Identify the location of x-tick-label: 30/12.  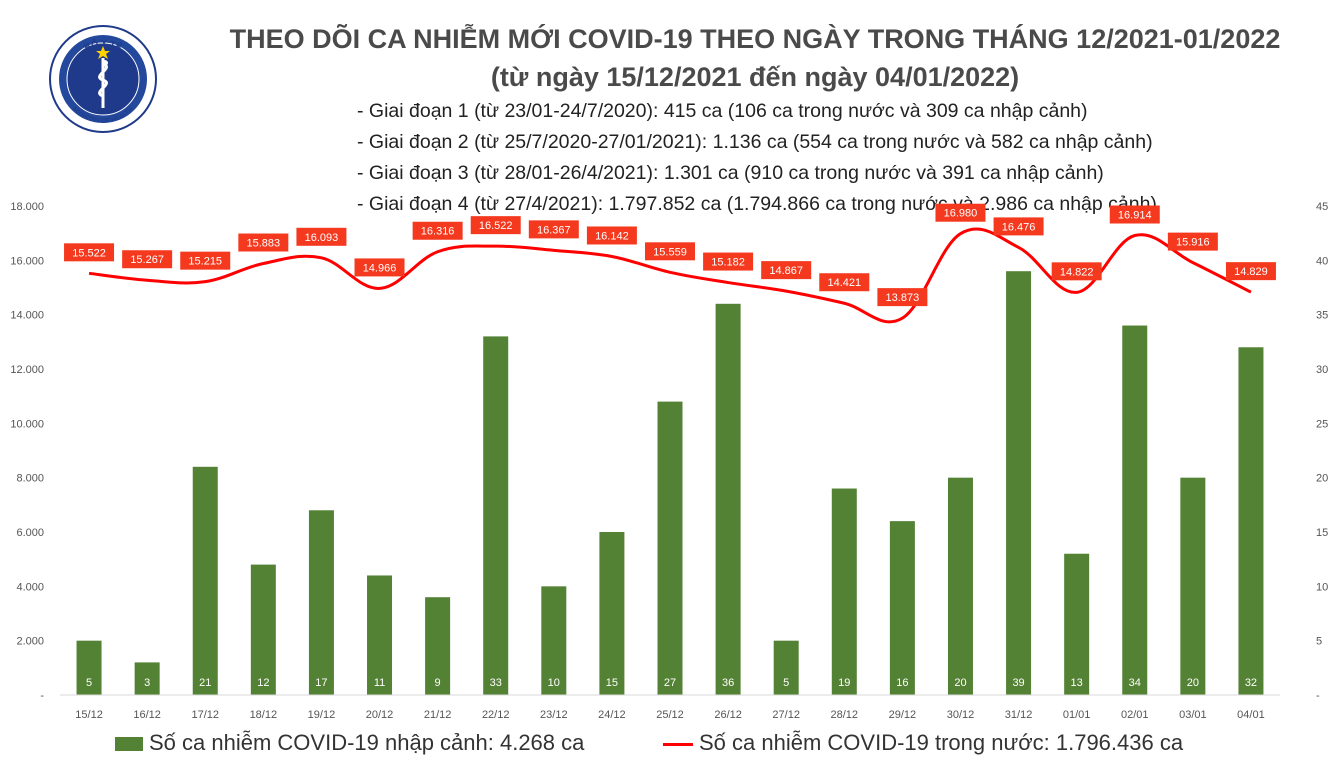
(961, 715).